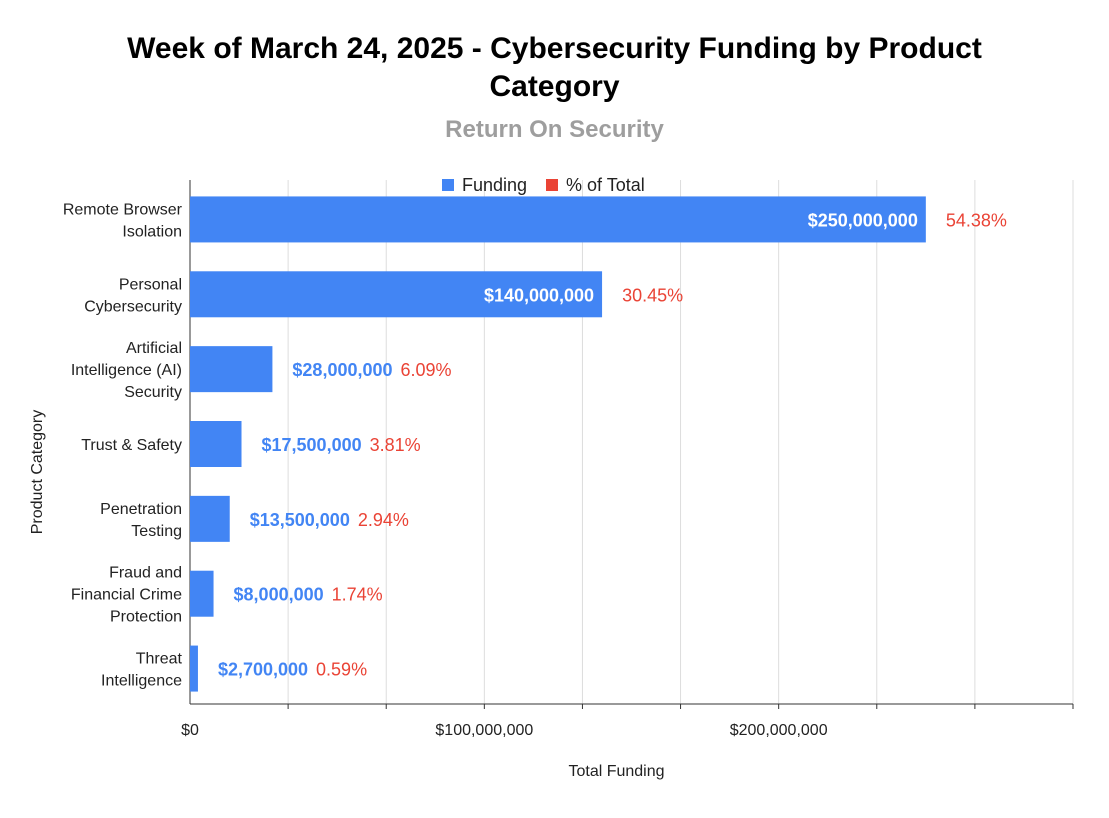  Describe the element at coordinates (312, 445) in the screenshot. I see `value-label: $17,500,000` at that location.